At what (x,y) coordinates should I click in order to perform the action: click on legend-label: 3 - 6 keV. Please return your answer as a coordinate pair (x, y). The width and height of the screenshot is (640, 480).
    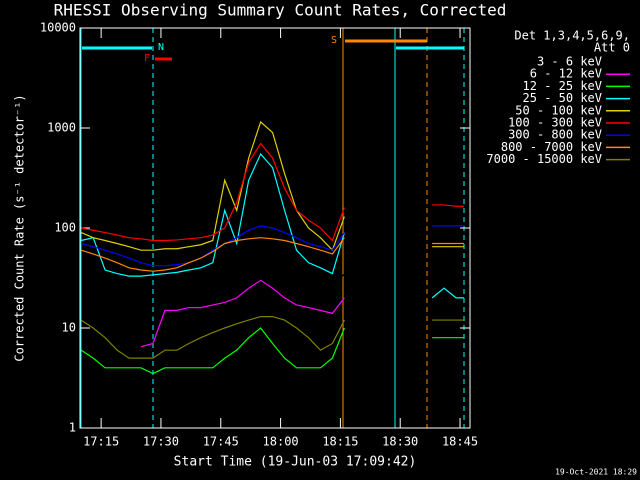
    Looking at the image, I should click on (569, 62).